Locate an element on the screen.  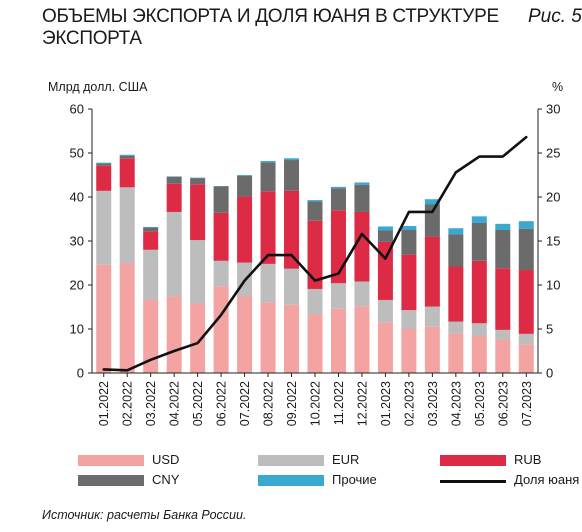
y-tick-label-30: 30 is located at coordinates (77, 241).